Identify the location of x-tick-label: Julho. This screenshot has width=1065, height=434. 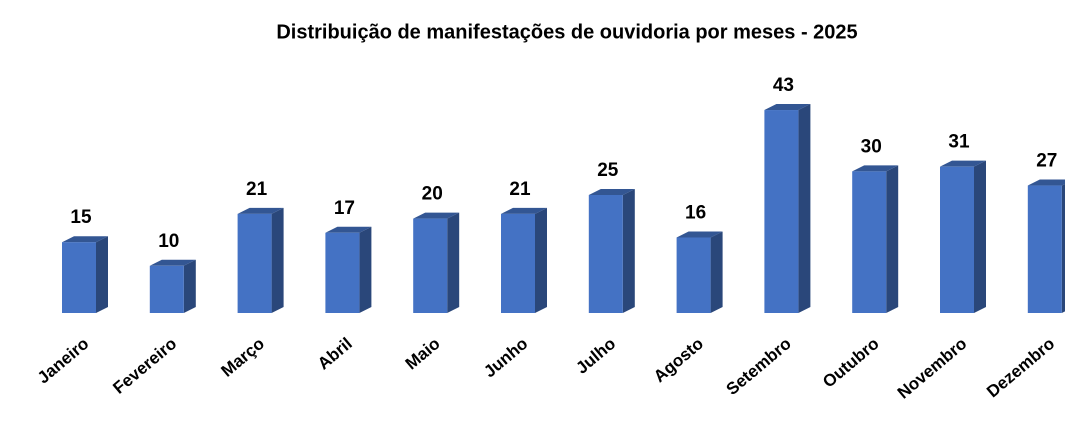
(595, 356).